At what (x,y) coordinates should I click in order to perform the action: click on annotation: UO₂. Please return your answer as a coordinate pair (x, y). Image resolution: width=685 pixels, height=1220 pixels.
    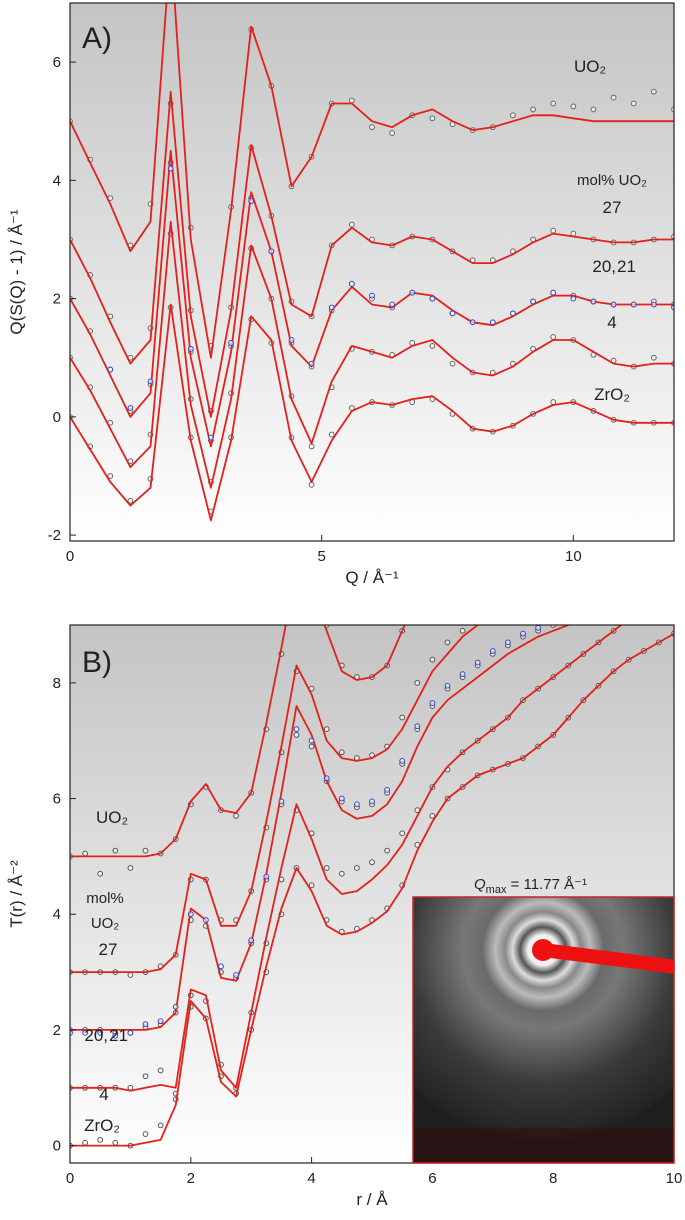
    Looking at the image, I should click on (105, 923).